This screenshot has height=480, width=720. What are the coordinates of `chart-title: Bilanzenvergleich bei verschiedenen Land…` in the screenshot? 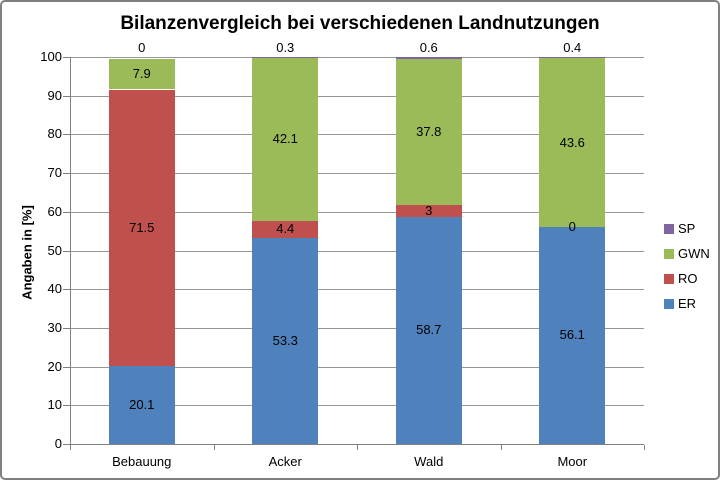 It's located at (360, 23).